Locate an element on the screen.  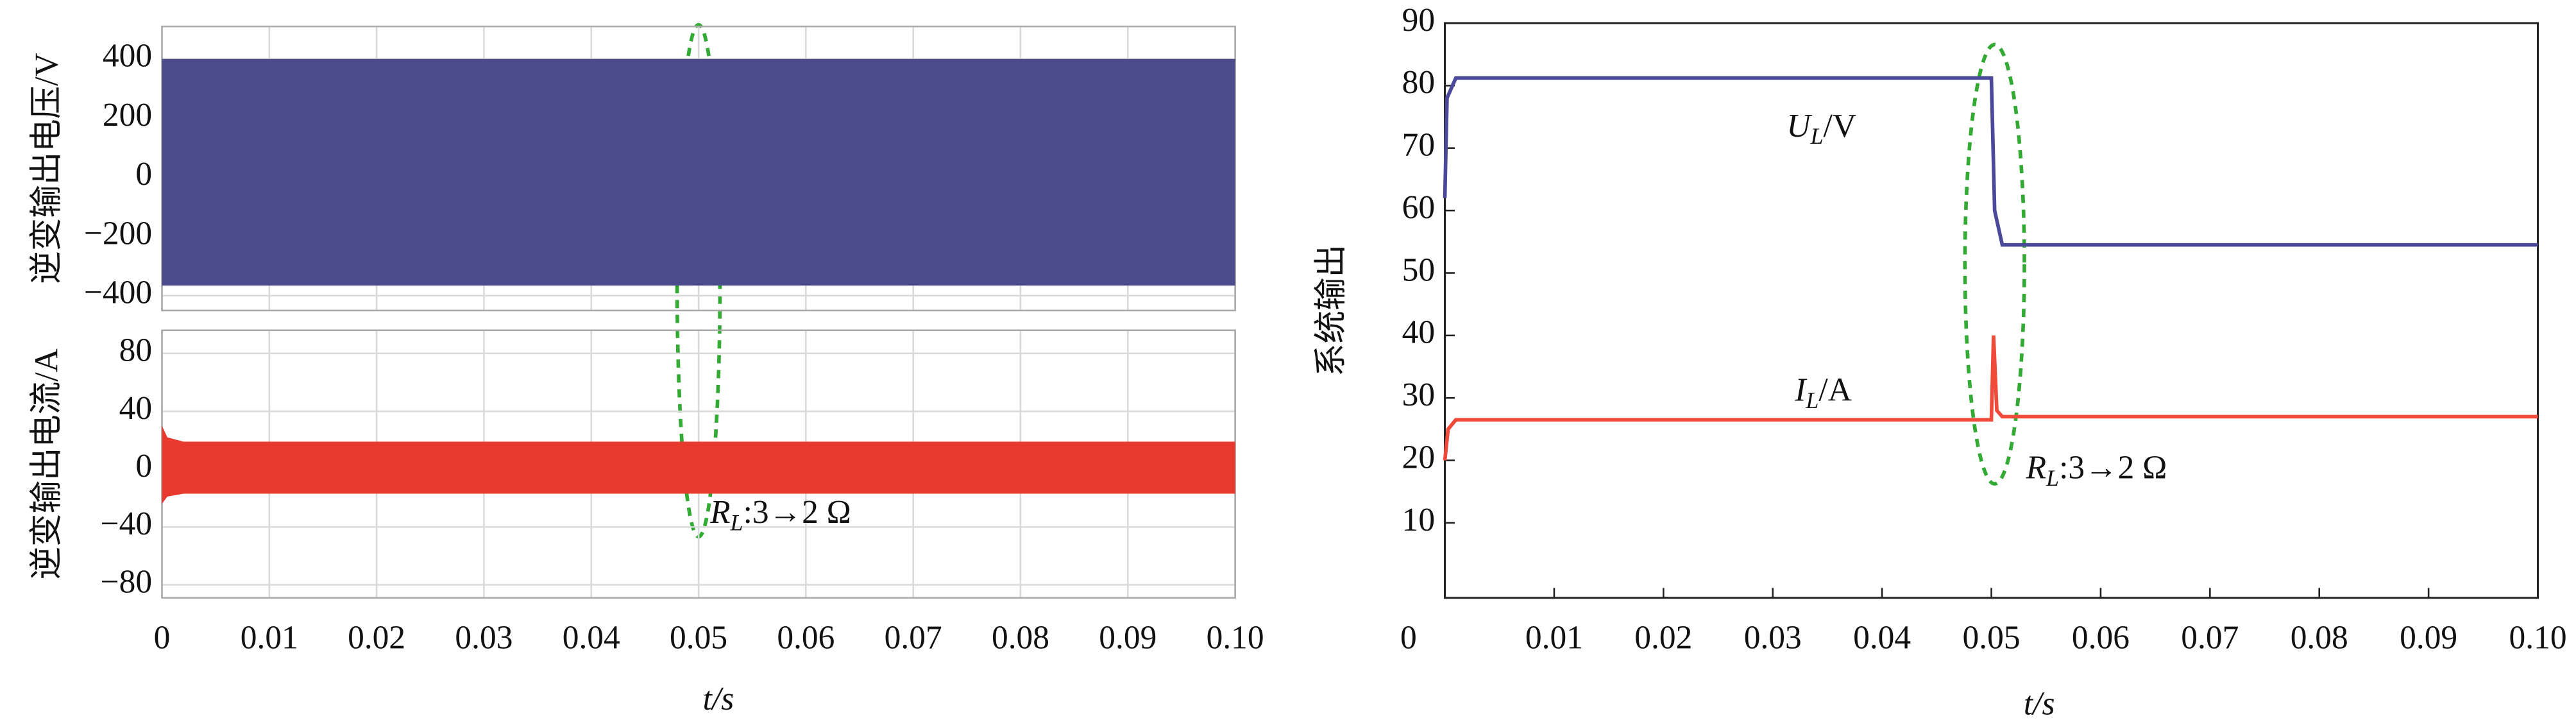
y-axis-title: 逆变输出电流/A is located at coordinates (46, 463).